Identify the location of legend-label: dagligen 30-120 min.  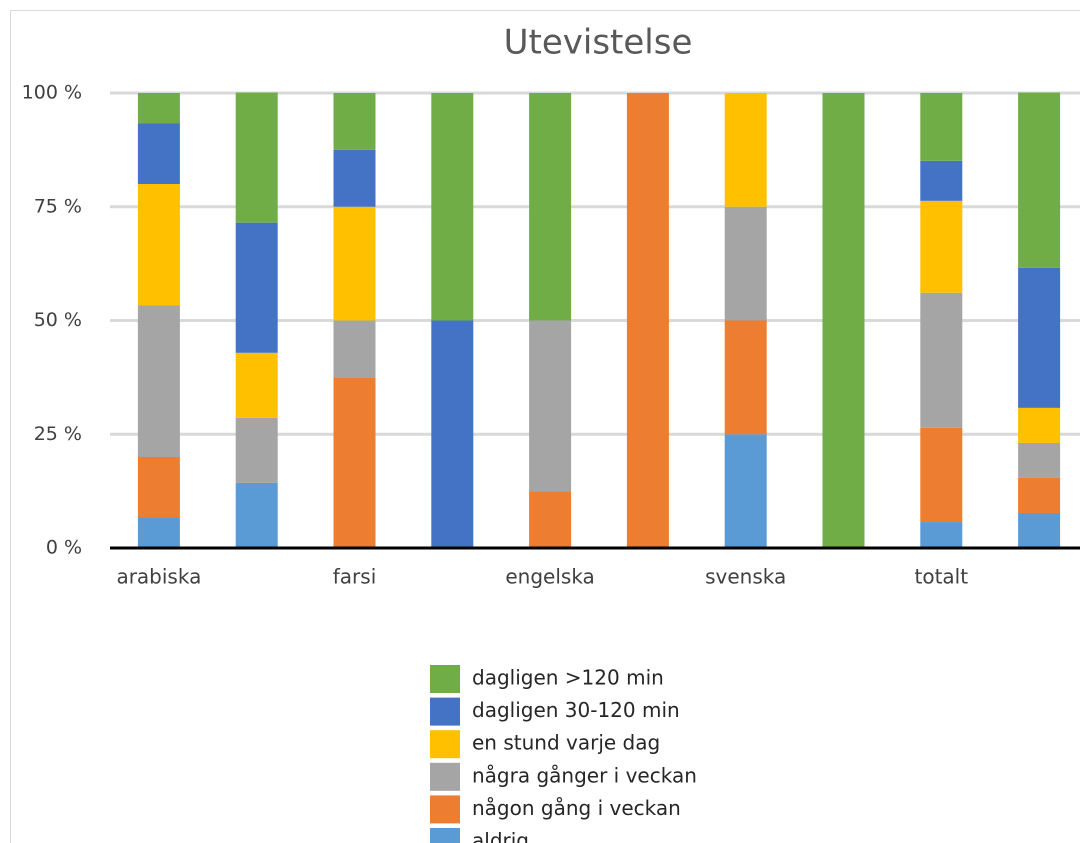
(576, 710).